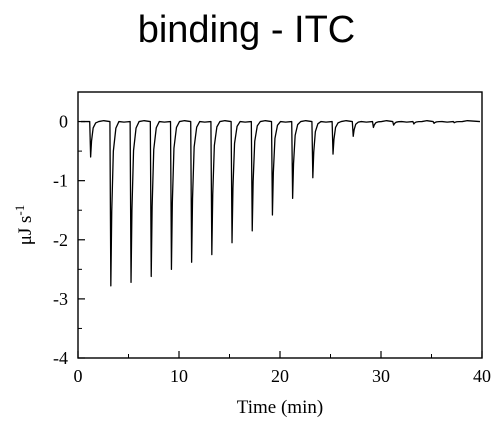 This screenshot has height=421, width=493. Describe the element at coordinates (60, 358) in the screenshot. I see `y-tick-label: -4` at that location.